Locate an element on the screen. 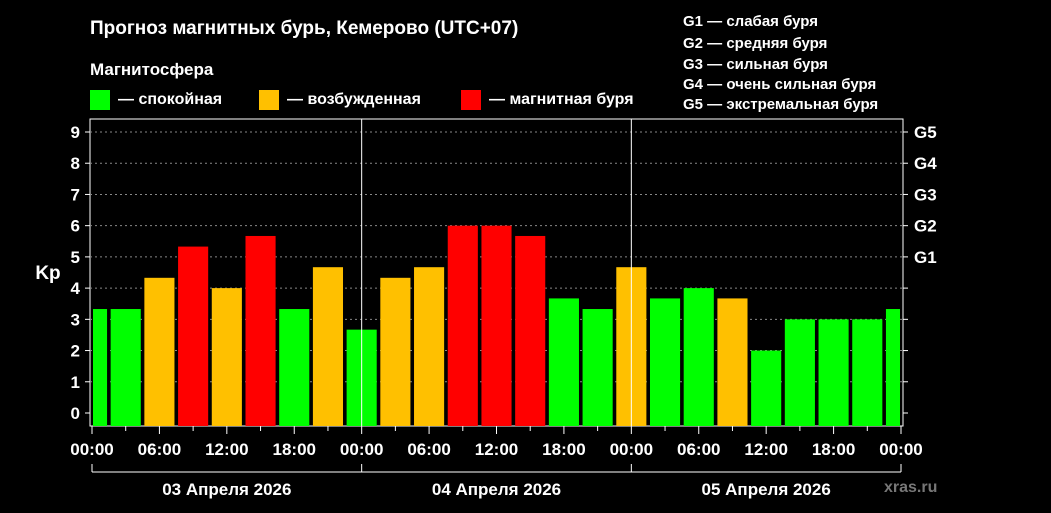  storm-level-g1: G1 — слабая буря is located at coordinates (751, 21).